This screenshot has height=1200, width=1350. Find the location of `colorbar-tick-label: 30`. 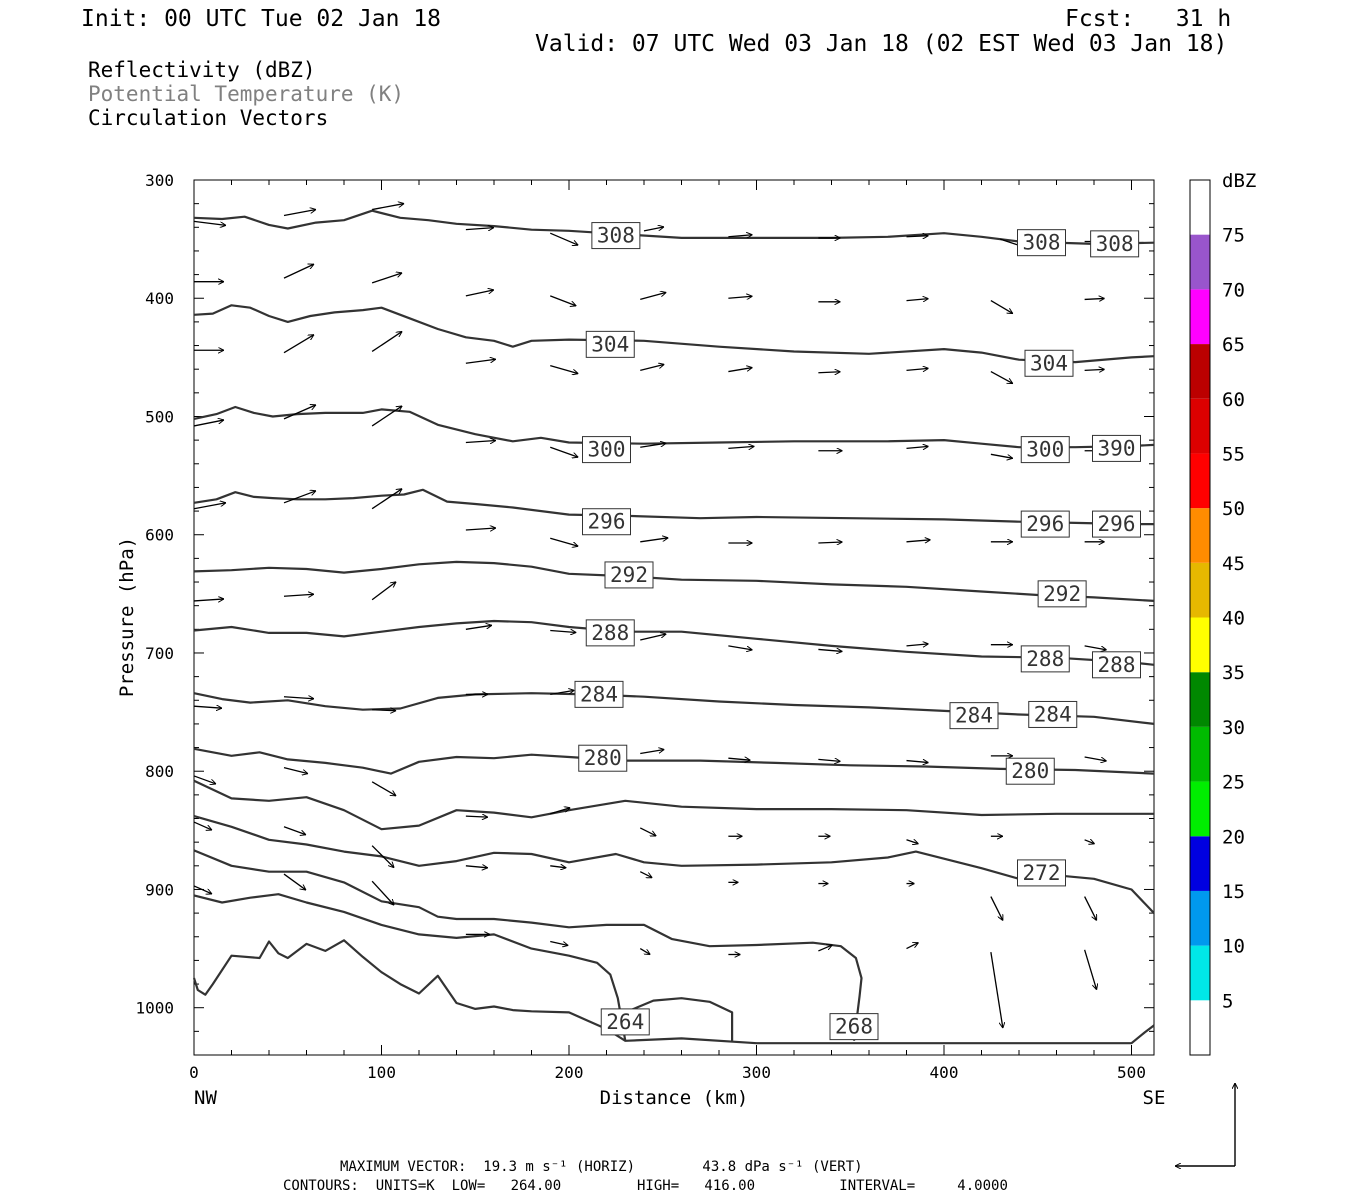

colorbar-tick-label: 30 is located at coordinates (1233, 728).